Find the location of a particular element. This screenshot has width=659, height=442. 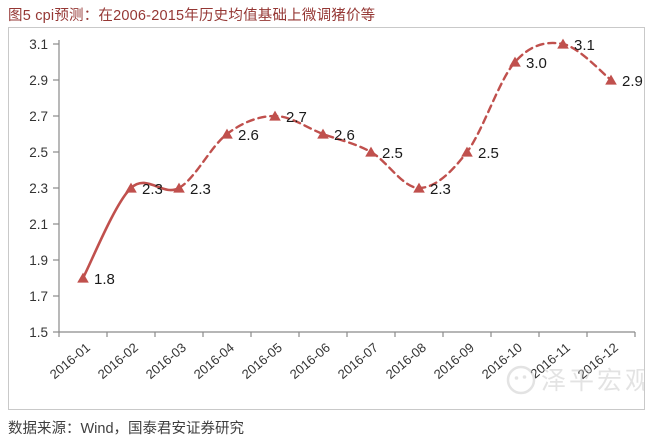

watermark-text: 泽平宏观 is located at coordinates (592, 381).